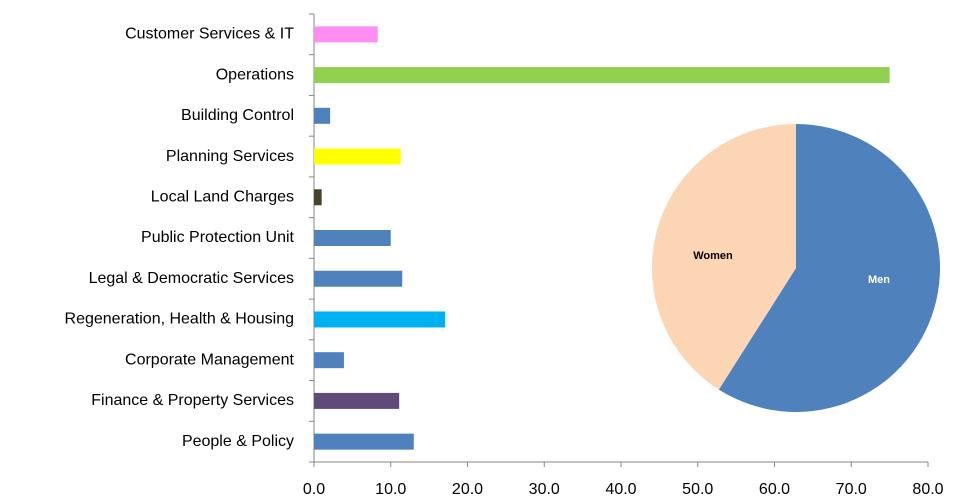 The height and width of the screenshot is (504, 958). I want to click on pie-label: Men, so click(879, 280).